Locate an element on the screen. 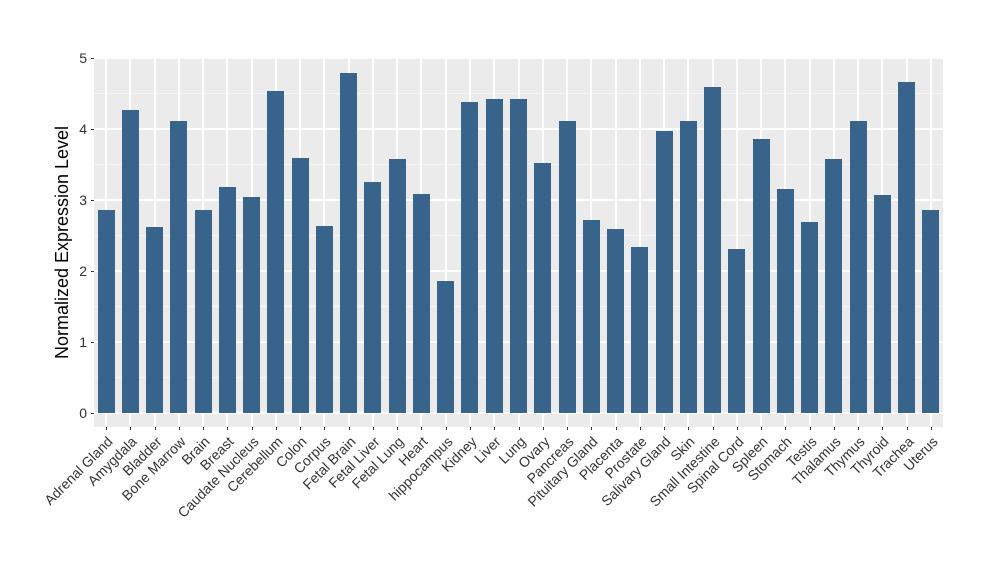  bar-breast is located at coordinates (227, 299).